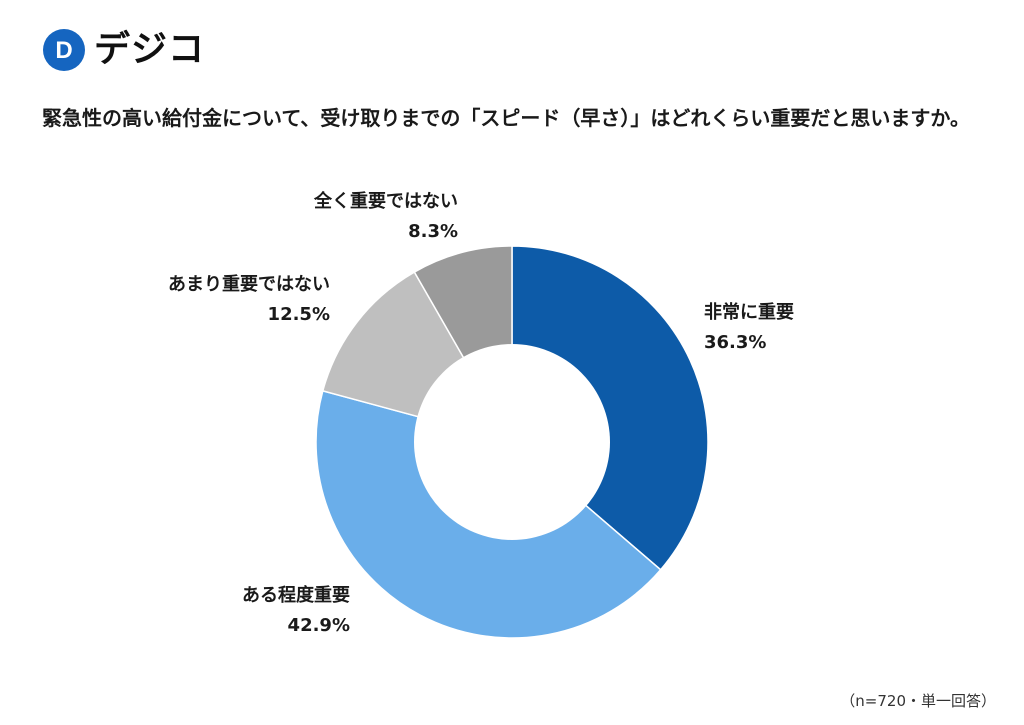 The image size is (1024, 725). I want to click on slice-value-label: 8.3%, so click(433, 231).